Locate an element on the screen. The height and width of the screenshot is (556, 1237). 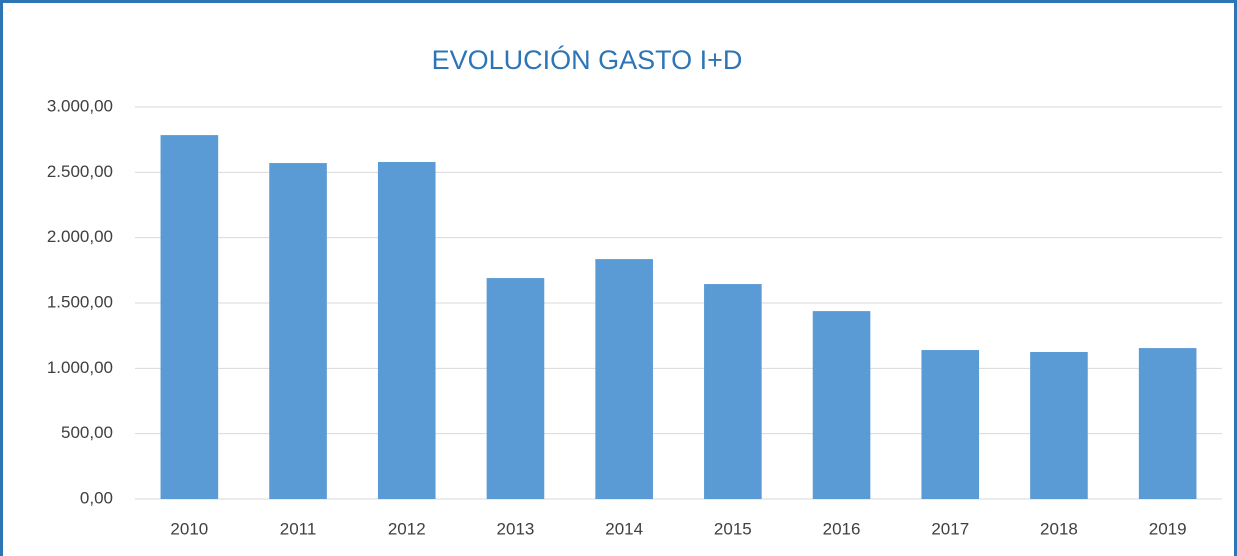
x-tick-label: 2014 is located at coordinates (624, 528).